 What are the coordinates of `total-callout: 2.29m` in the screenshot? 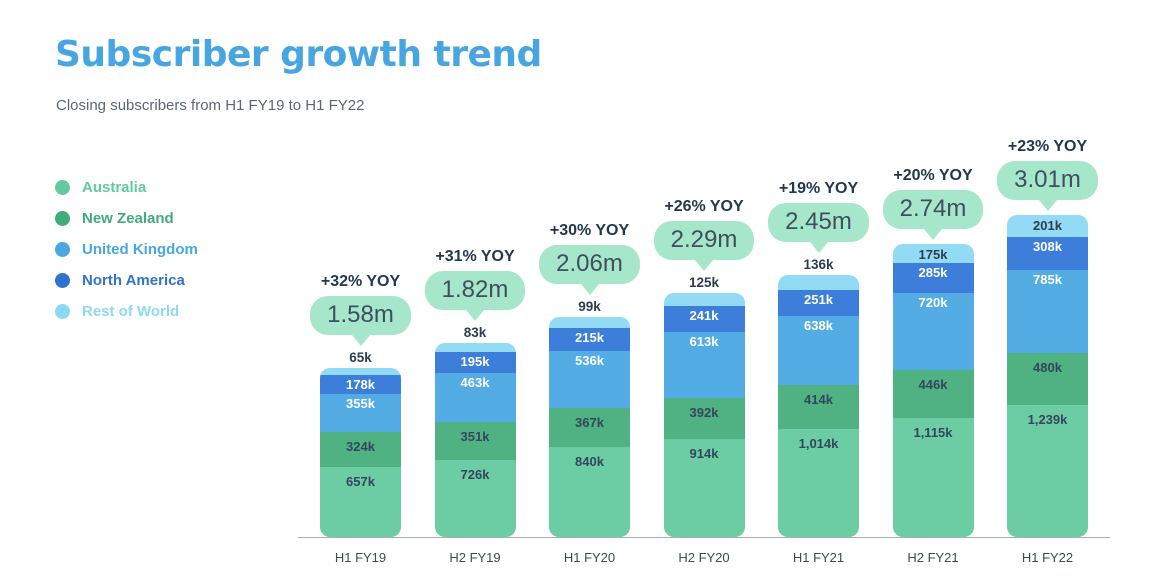 It's located at (704, 245).